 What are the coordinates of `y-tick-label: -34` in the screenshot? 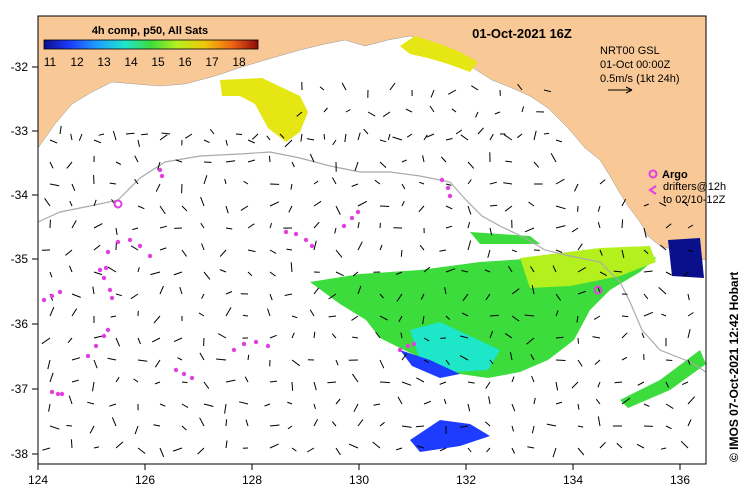 It's located at (20, 195).